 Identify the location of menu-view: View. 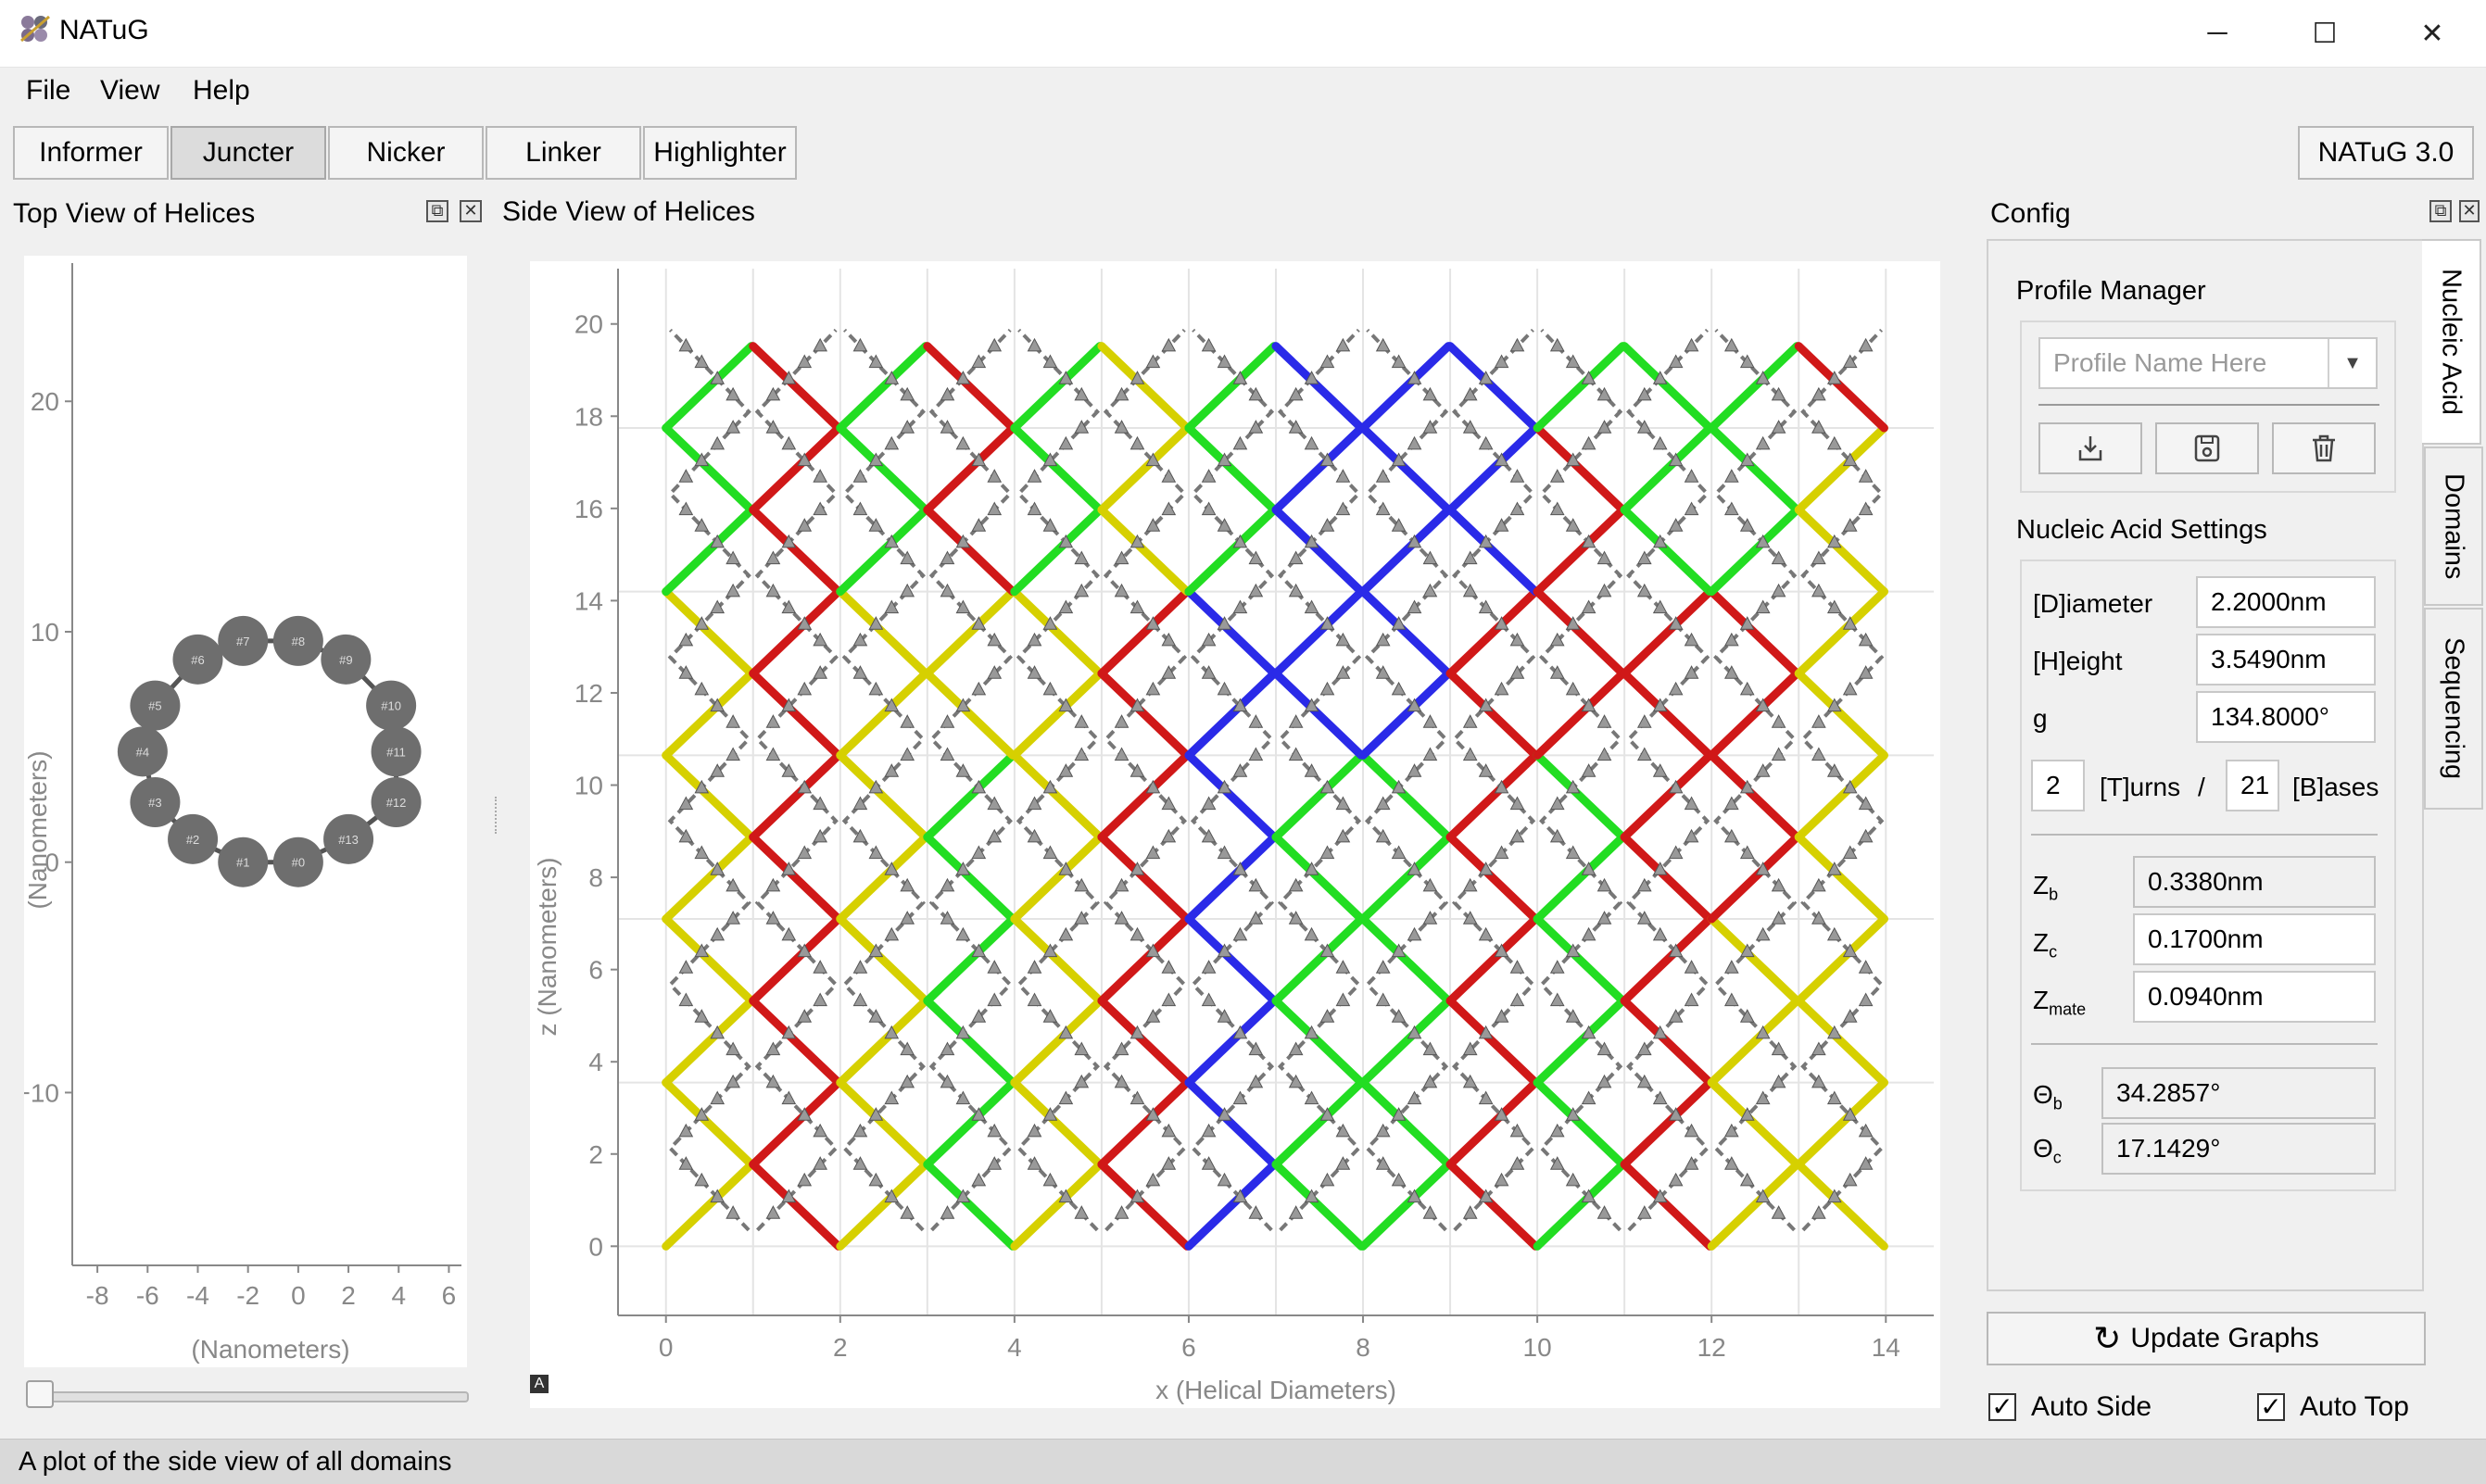
(130, 91).